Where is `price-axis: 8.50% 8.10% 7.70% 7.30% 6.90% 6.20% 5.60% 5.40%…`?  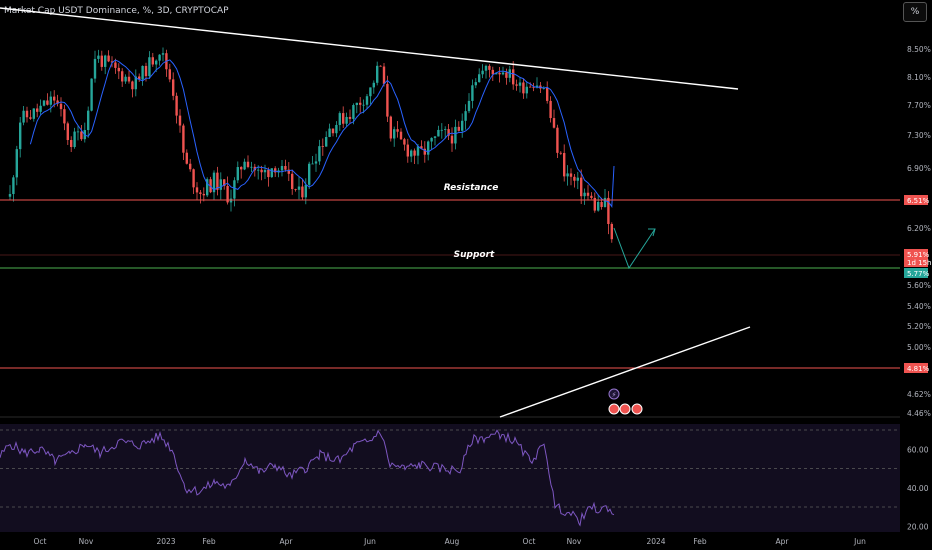
price-axis: 8.50% 8.10% 7.70% 7.30% 6.90% 6.20% 5.60% 5.40%… is located at coordinates (919, 231).